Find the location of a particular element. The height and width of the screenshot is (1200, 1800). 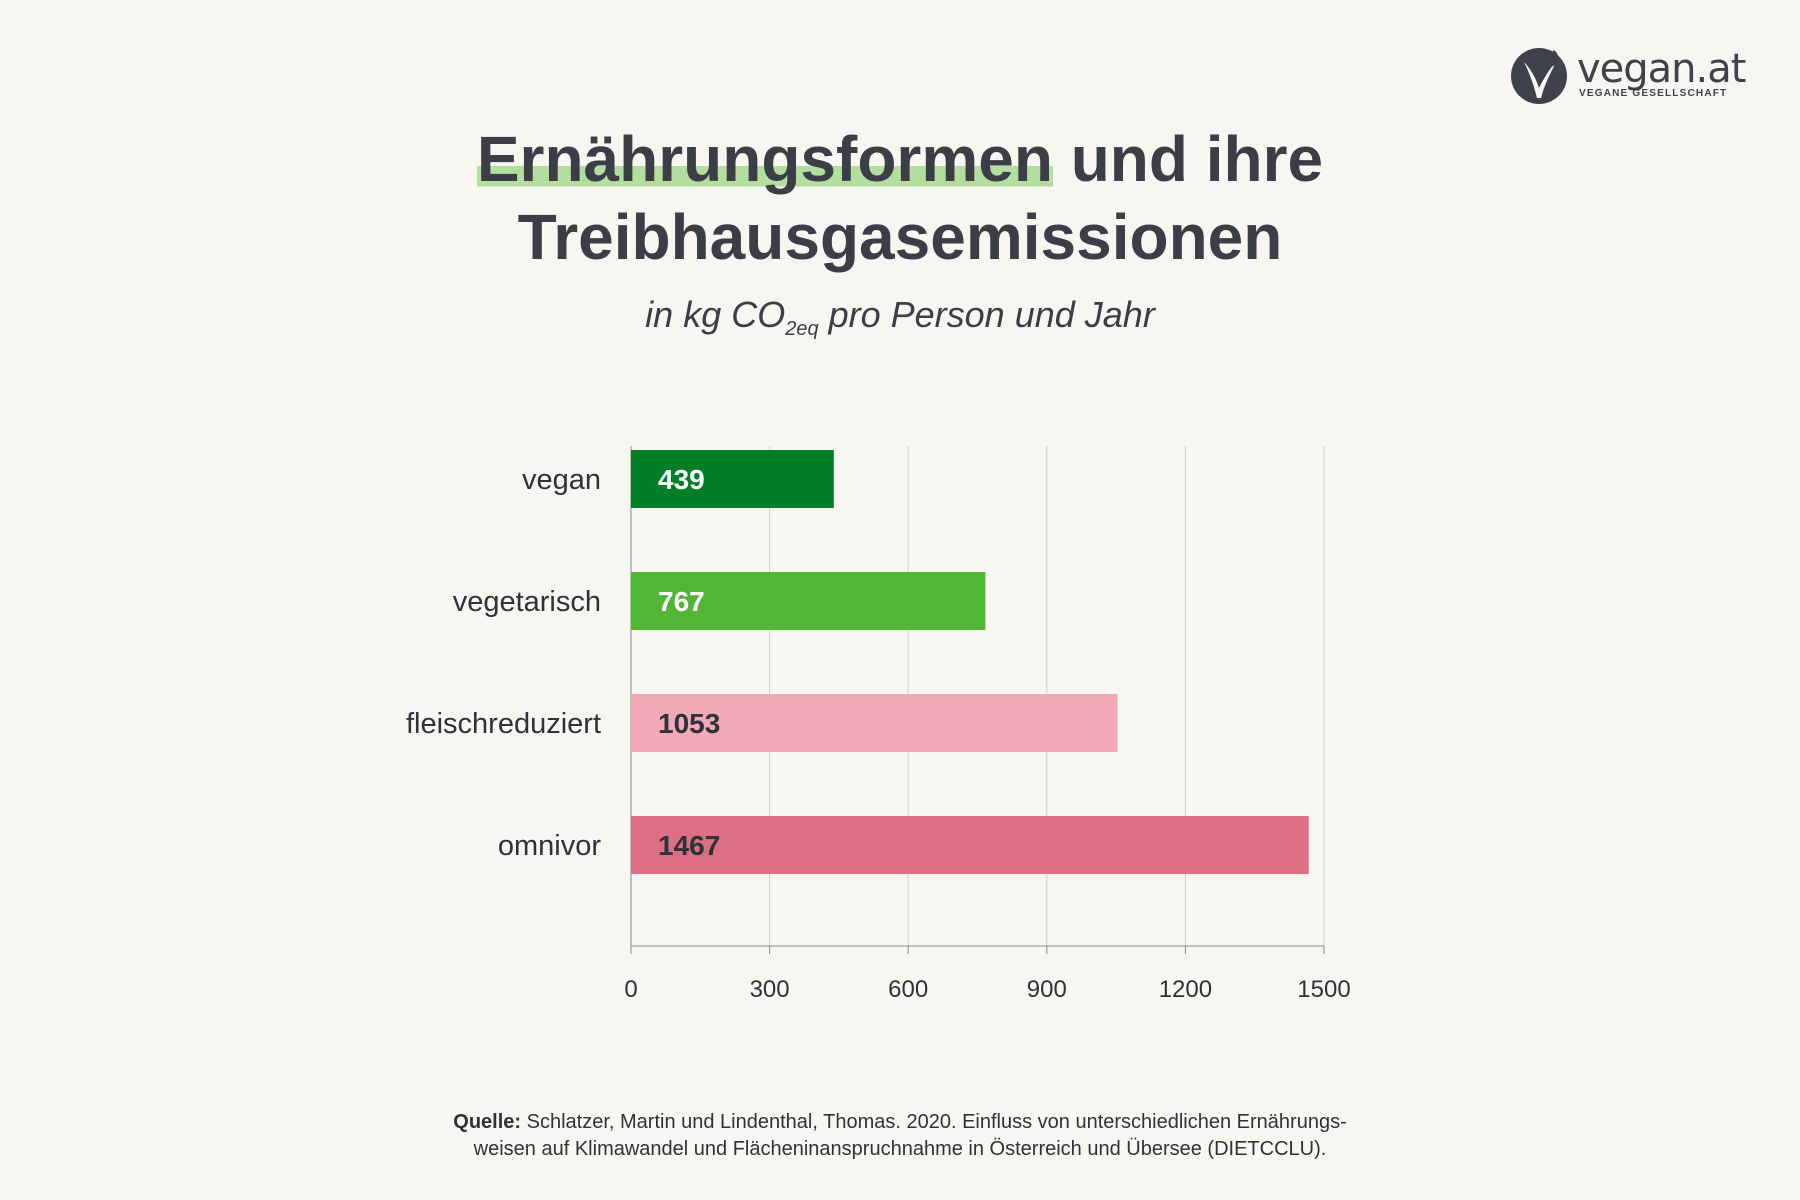

value-label: 1053 is located at coordinates (689, 723).